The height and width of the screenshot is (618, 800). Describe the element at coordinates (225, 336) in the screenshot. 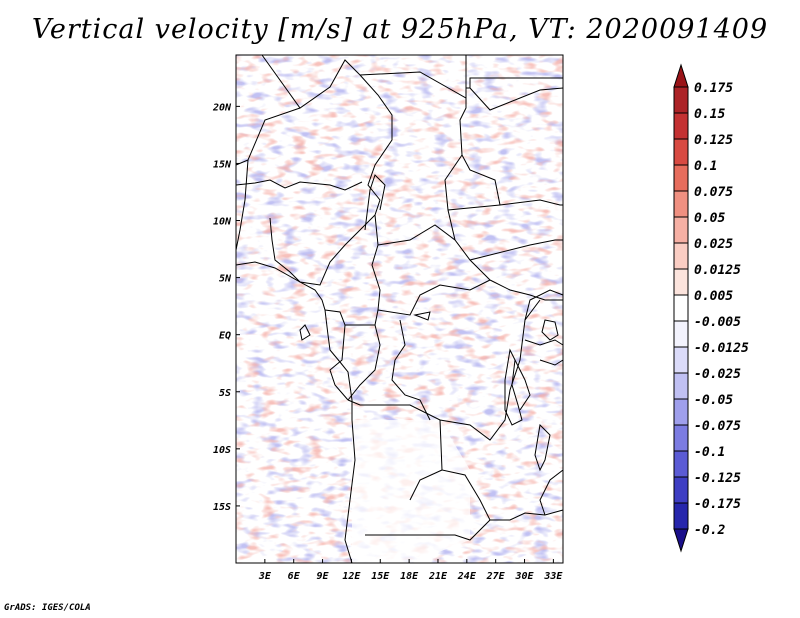

I see `y-tick-label: EQ` at that location.